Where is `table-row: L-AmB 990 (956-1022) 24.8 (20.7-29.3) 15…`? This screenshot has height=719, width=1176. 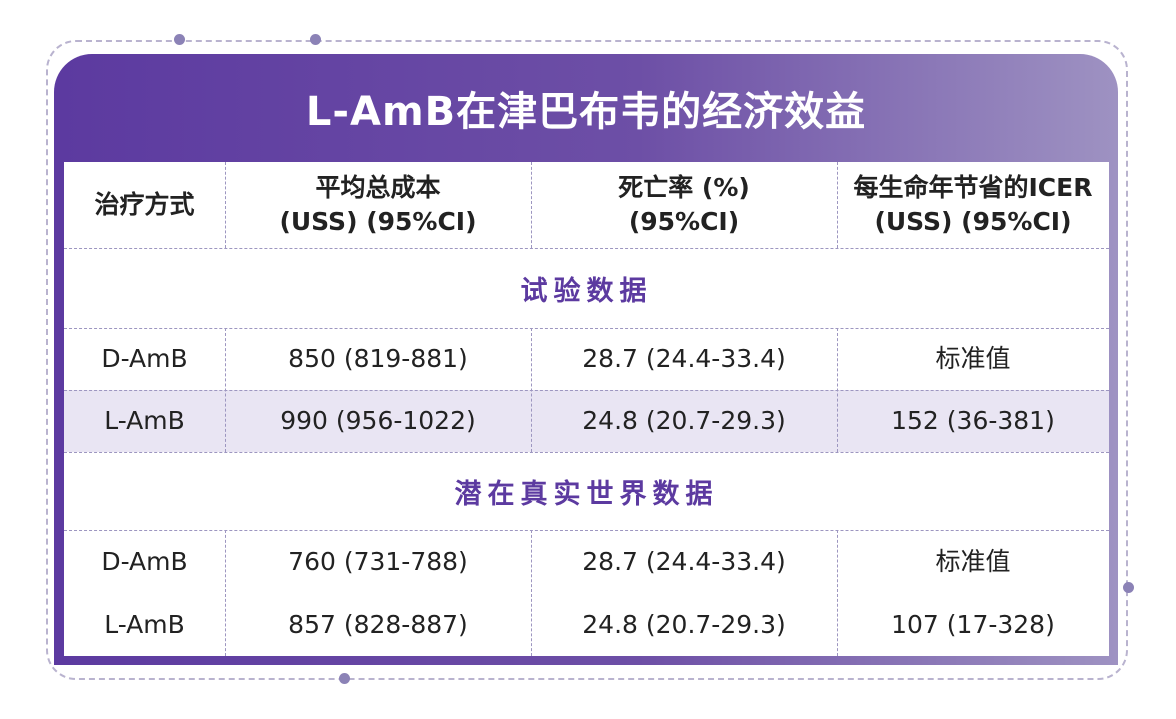 table-row: L-AmB 990 (956-1022) 24.8 (20.7-29.3) 15… is located at coordinates (586, 421).